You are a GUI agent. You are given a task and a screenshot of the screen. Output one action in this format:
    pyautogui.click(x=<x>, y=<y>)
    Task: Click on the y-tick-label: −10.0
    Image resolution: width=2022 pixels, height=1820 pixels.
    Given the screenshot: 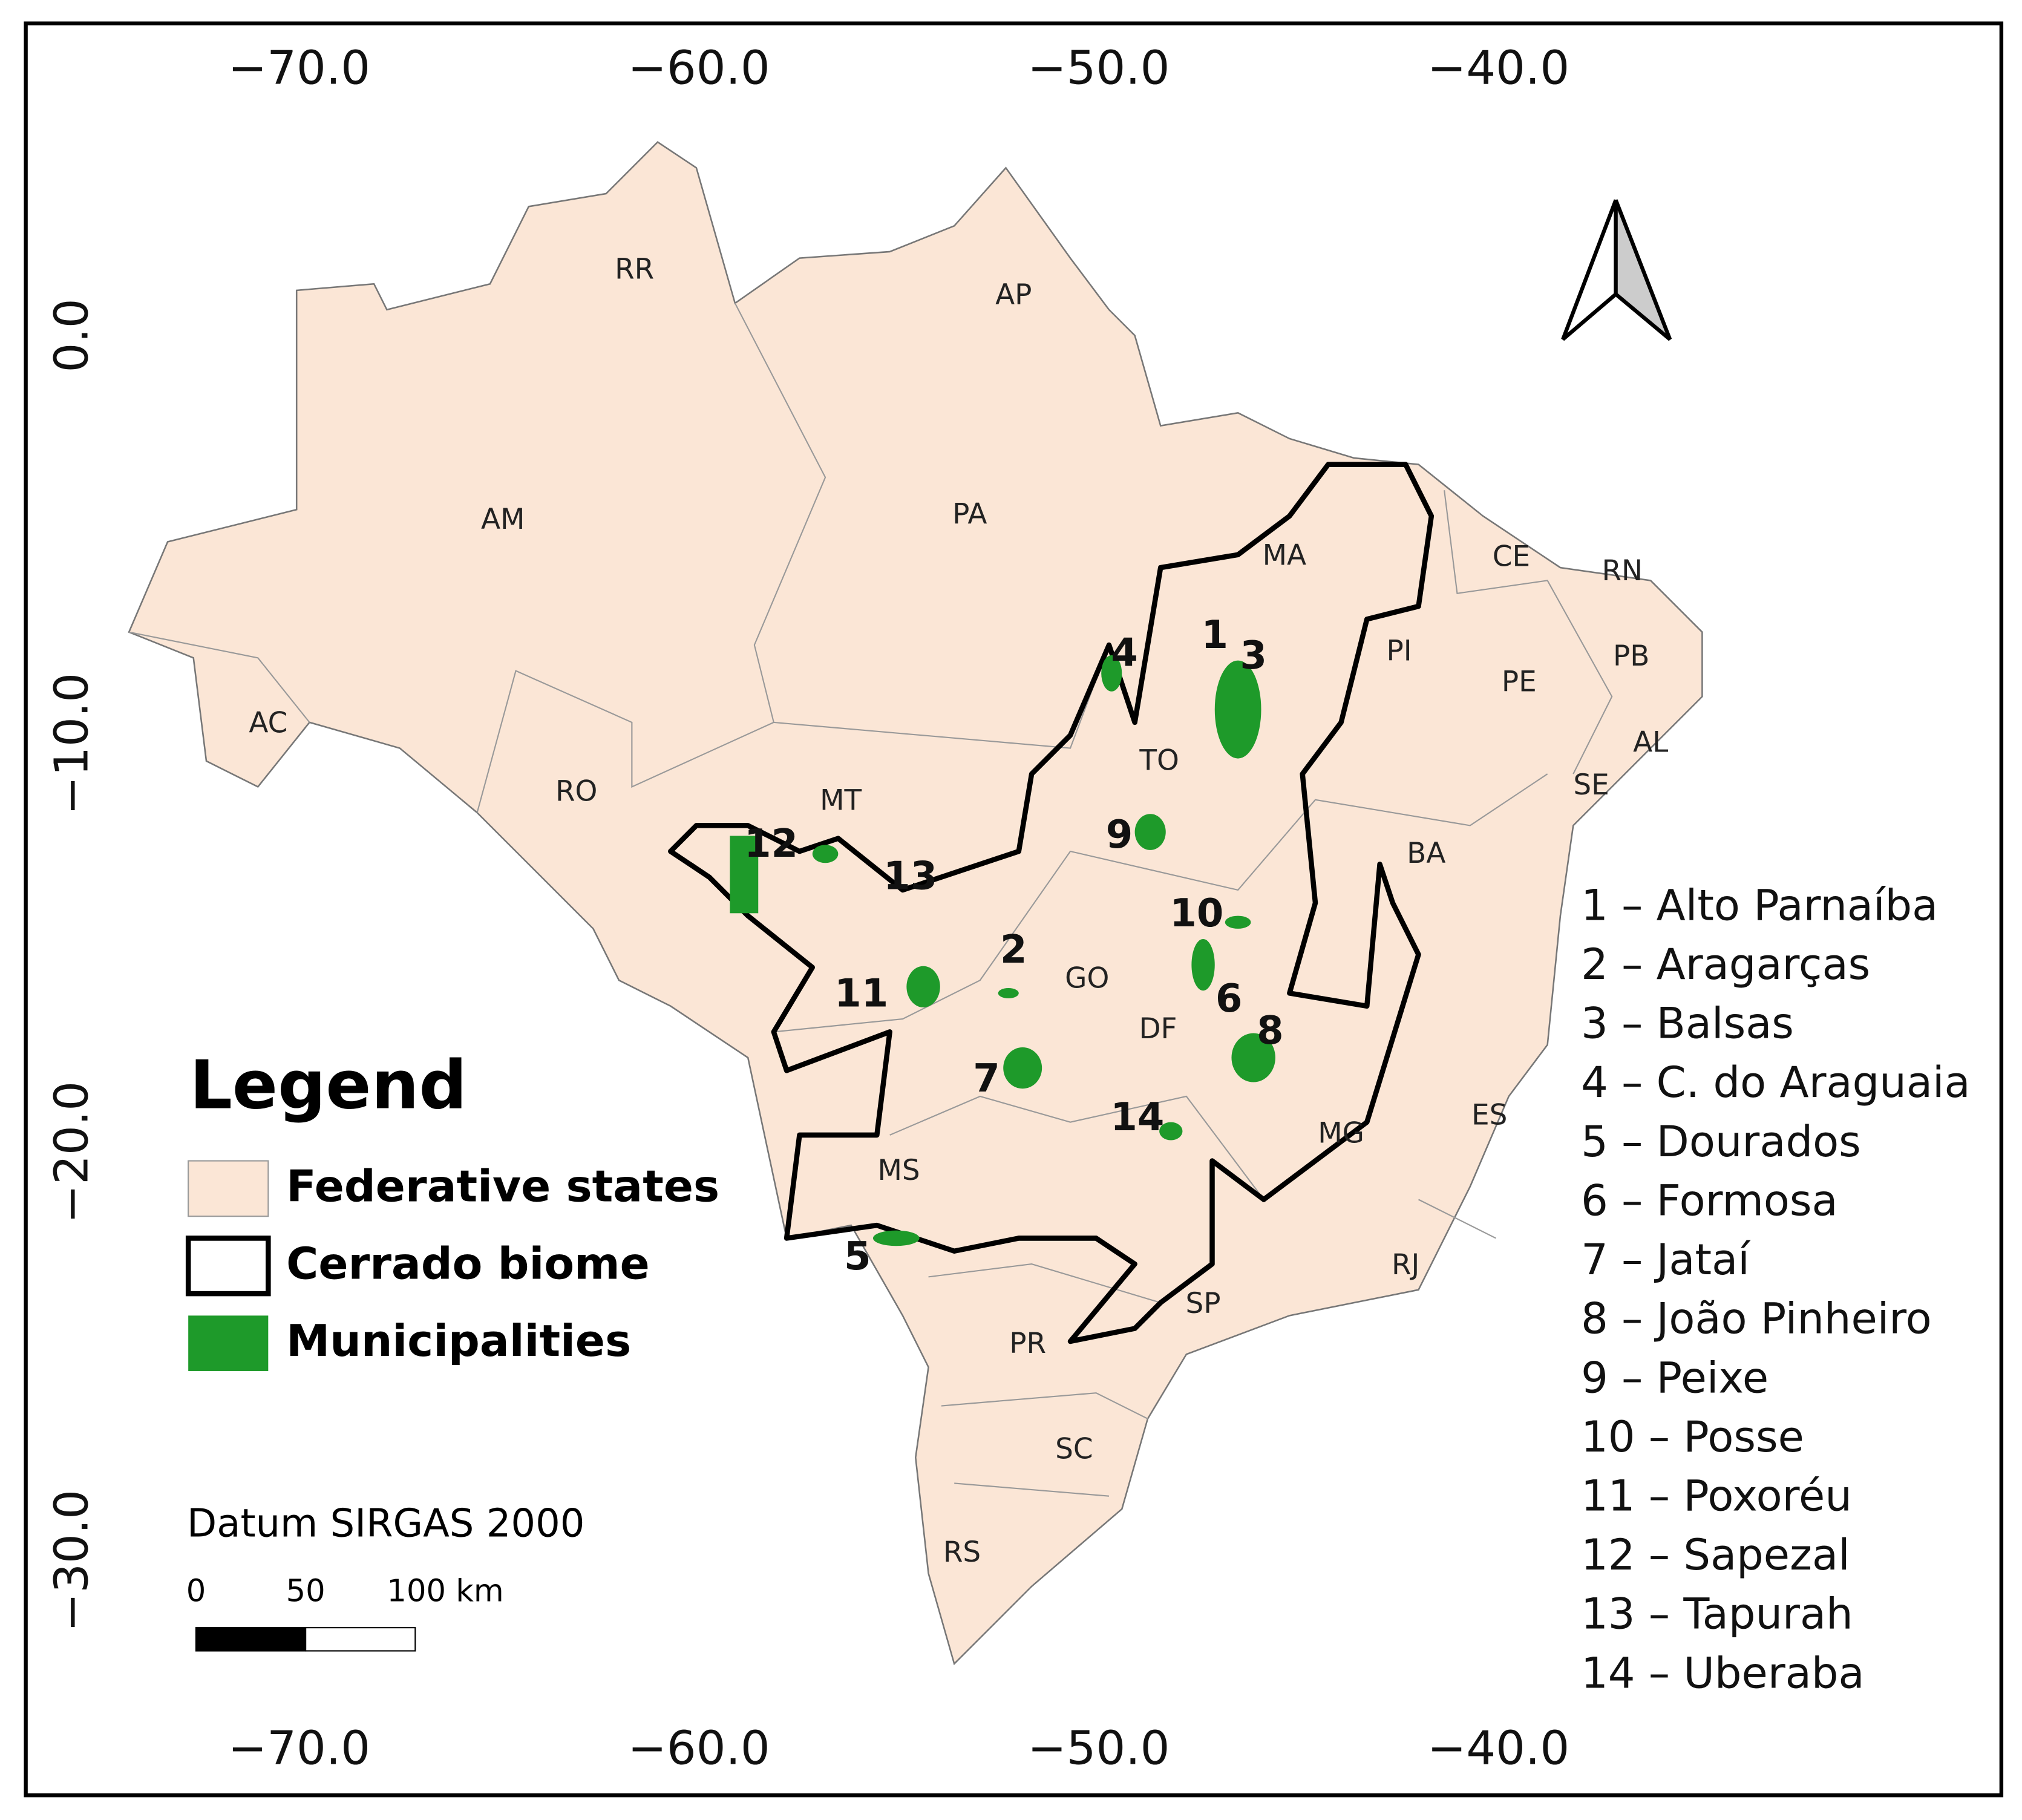 What is the action you would take?
    pyautogui.click(x=72, y=744)
    